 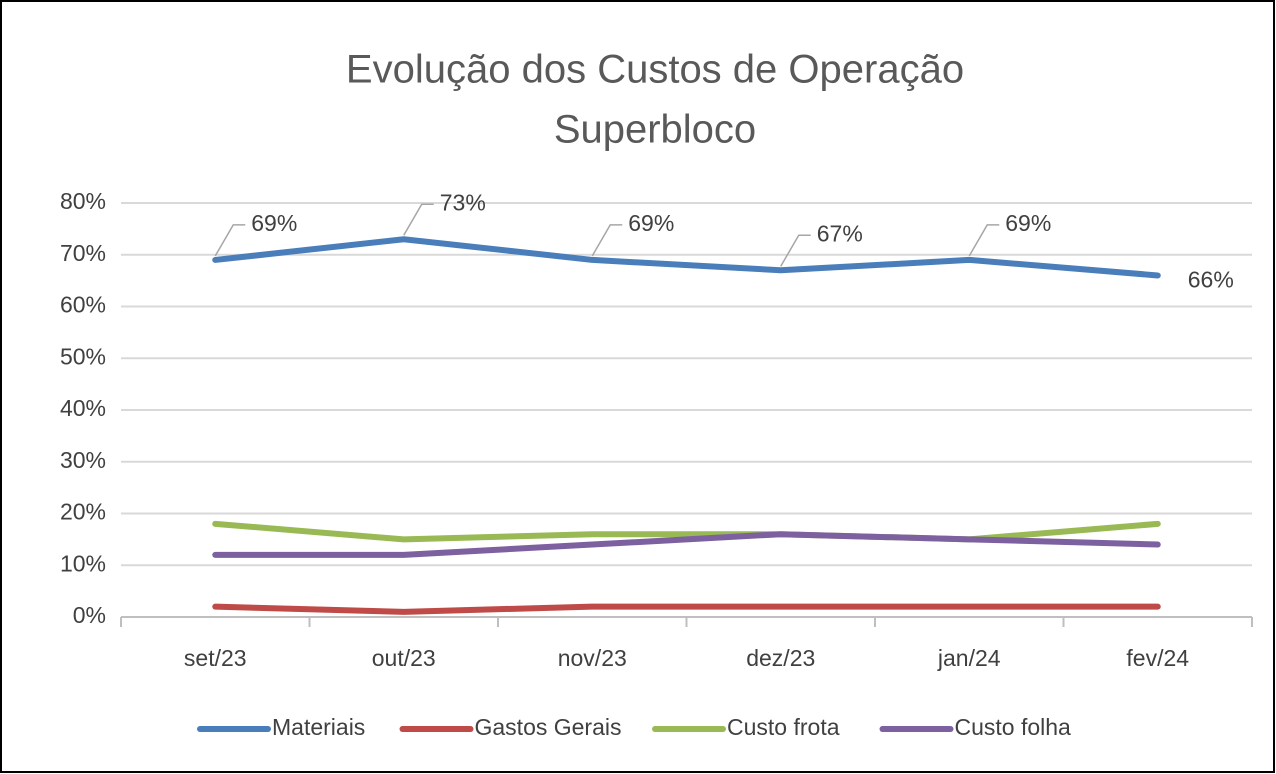 What do you see at coordinates (783, 727) in the screenshot?
I see `legend-label: Custo frota` at bounding box center [783, 727].